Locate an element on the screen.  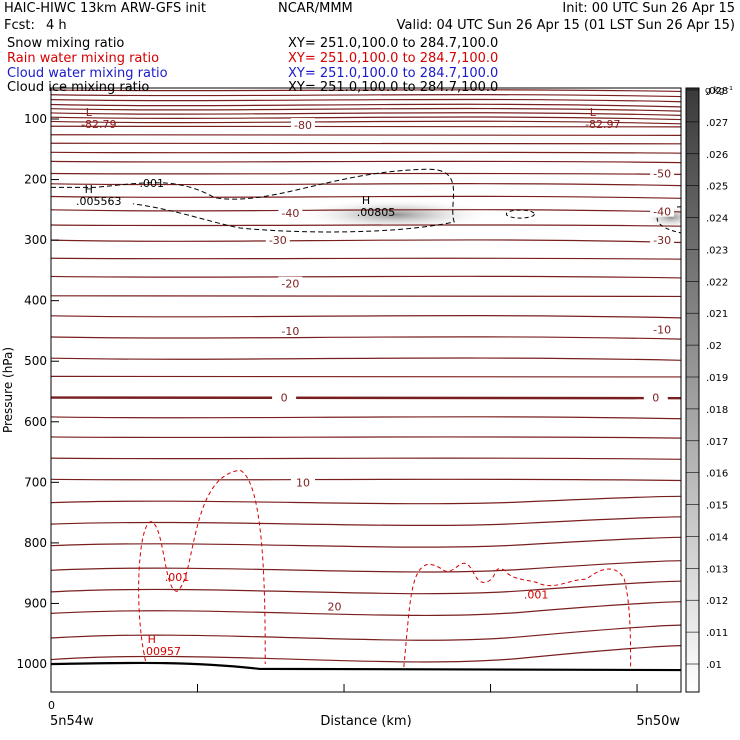
extremum-value: -82.97 is located at coordinates (602, 124).